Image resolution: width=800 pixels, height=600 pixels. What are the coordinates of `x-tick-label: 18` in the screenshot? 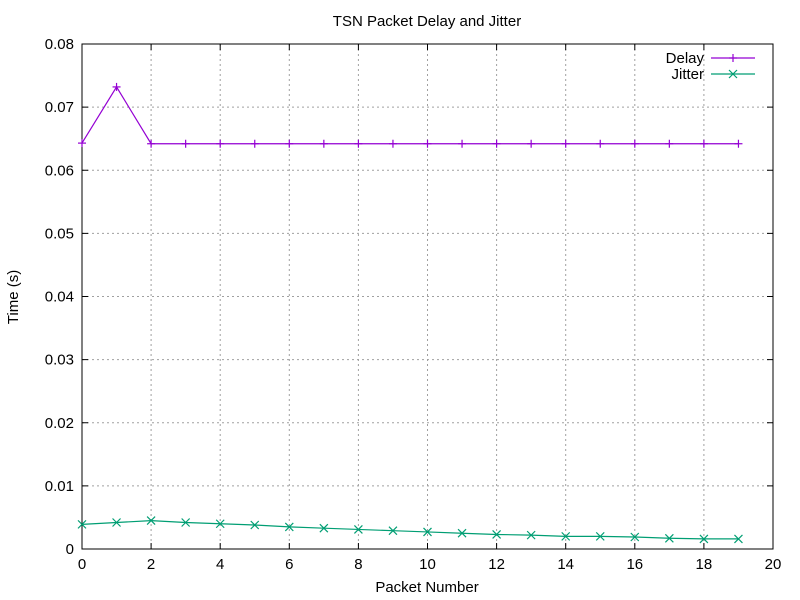 It's located at (704, 564).